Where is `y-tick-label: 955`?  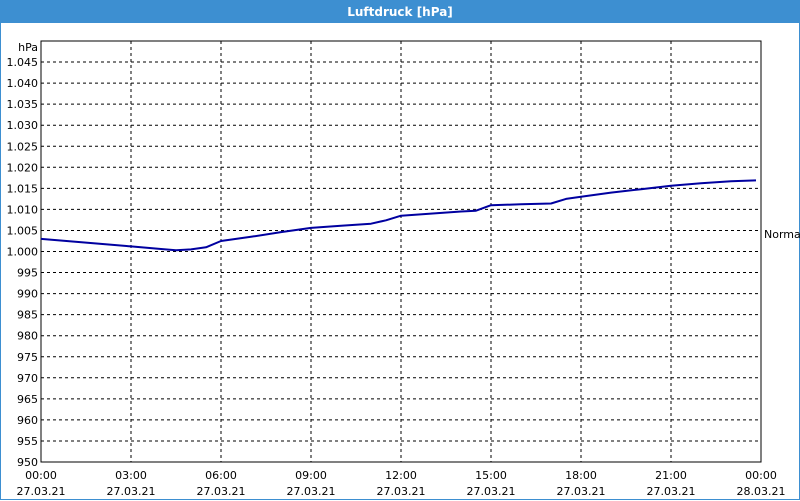 y-tick-label: 955 is located at coordinates (27, 441).